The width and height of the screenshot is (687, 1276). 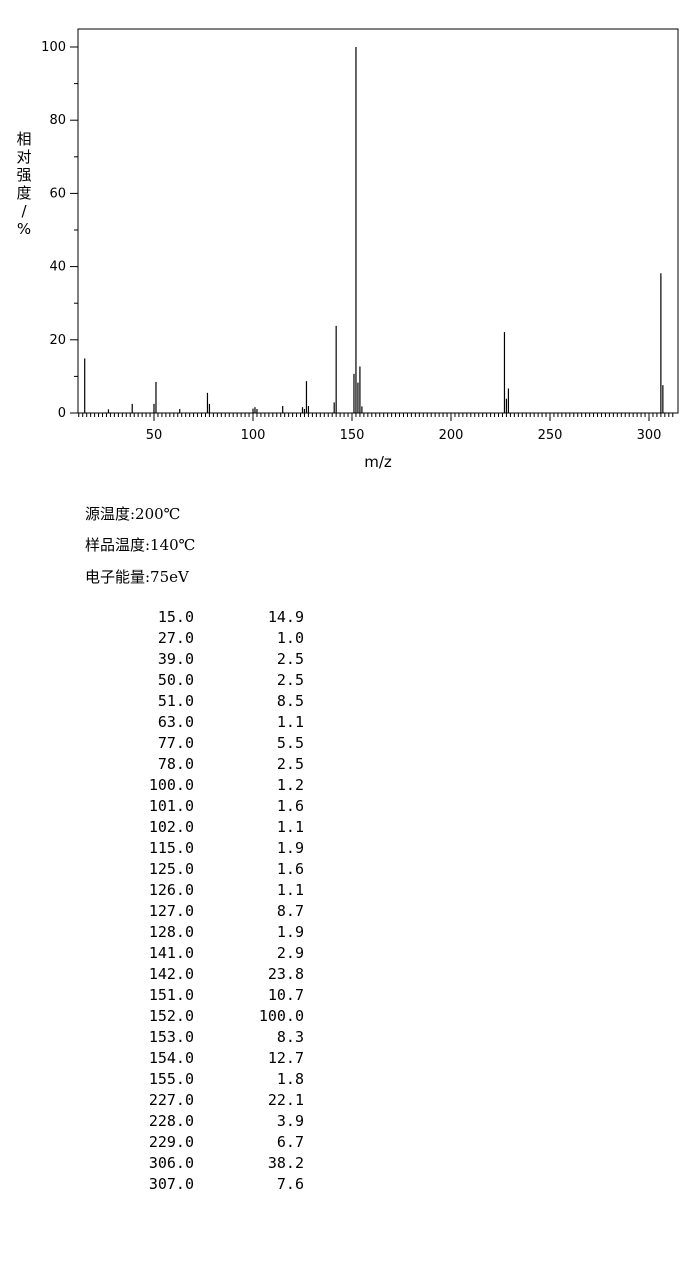 What do you see at coordinates (212, 1121) in the screenshot?
I see `table-row: 228.0 3.9` at bounding box center [212, 1121].